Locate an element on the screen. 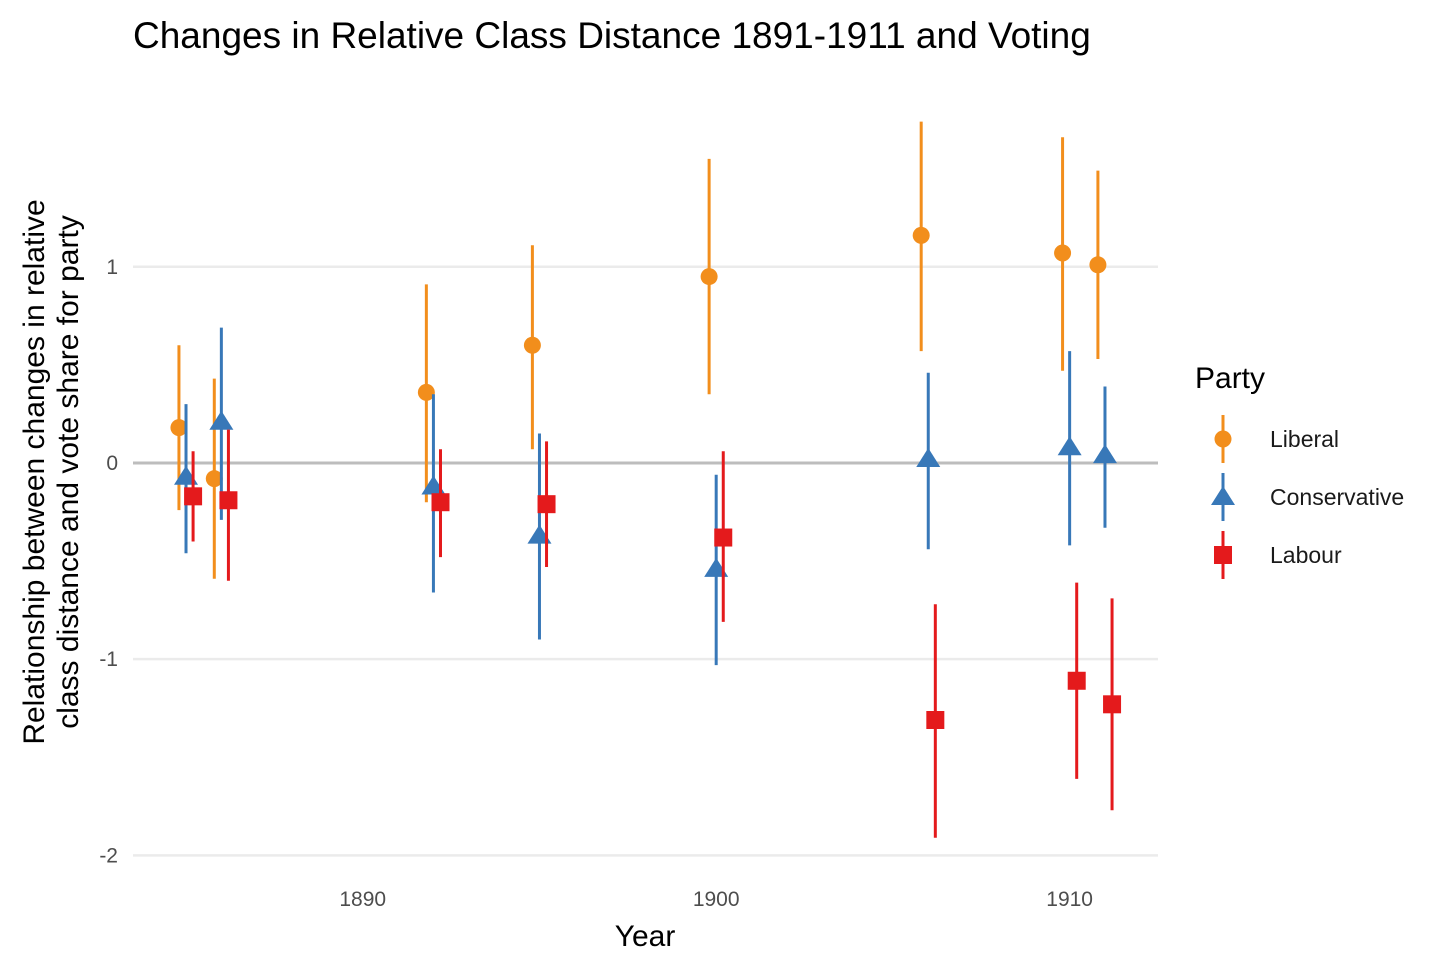 Image resolution: width=1456 pixels, height=971 pixels. x-axis-ticks: 1890 1900 1910 is located at coordinates (716, 899).